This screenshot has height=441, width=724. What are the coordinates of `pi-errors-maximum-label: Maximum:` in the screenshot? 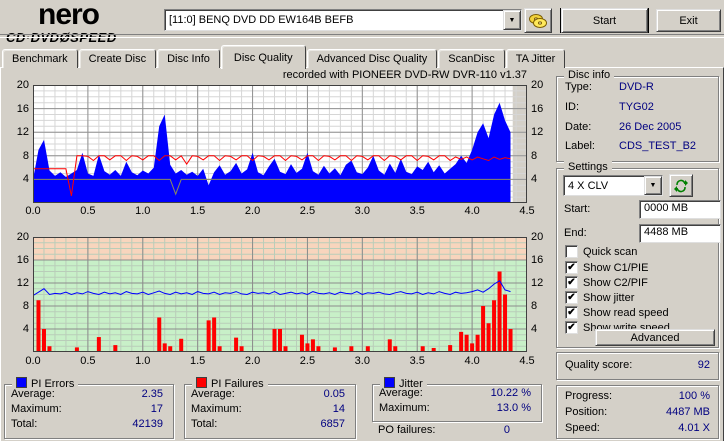 It's located at (36, 409).